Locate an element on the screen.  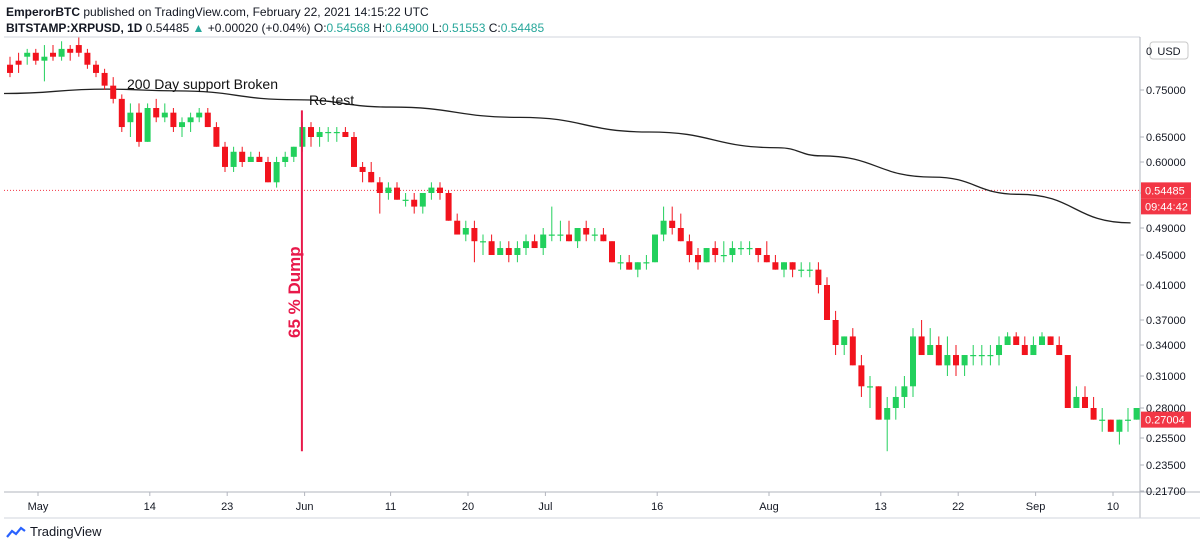
tradingview-logo: TradingView is located at coordinates (54, 531).